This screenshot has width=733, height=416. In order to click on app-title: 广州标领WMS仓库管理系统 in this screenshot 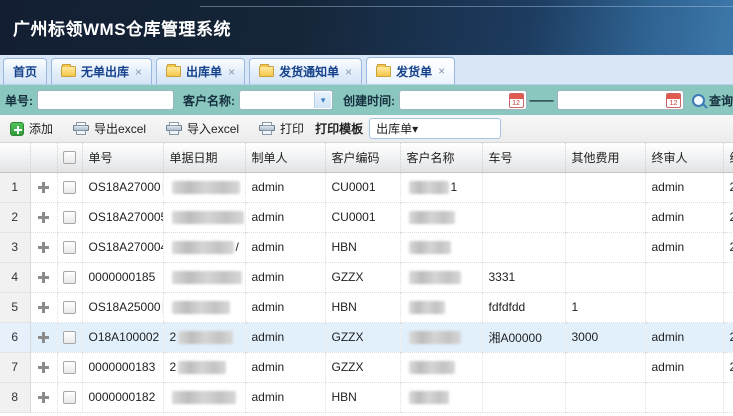, I will do `click(122, 29)`.